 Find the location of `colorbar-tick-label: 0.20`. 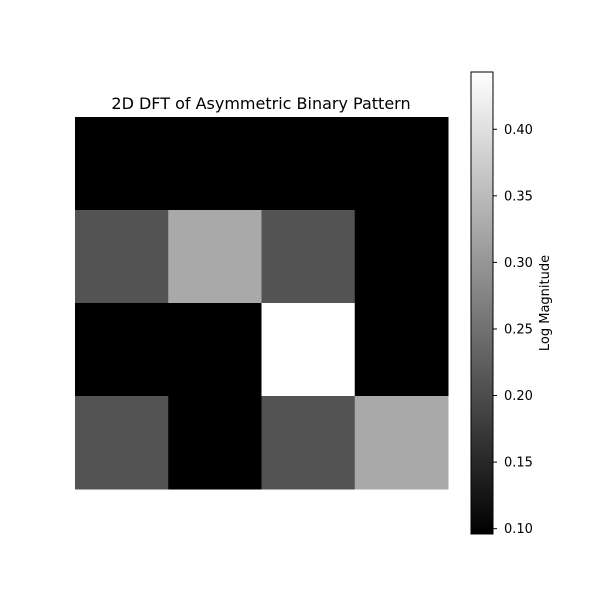

colorbar-tick-label: 0.20 is located at coordinates (518, 396).